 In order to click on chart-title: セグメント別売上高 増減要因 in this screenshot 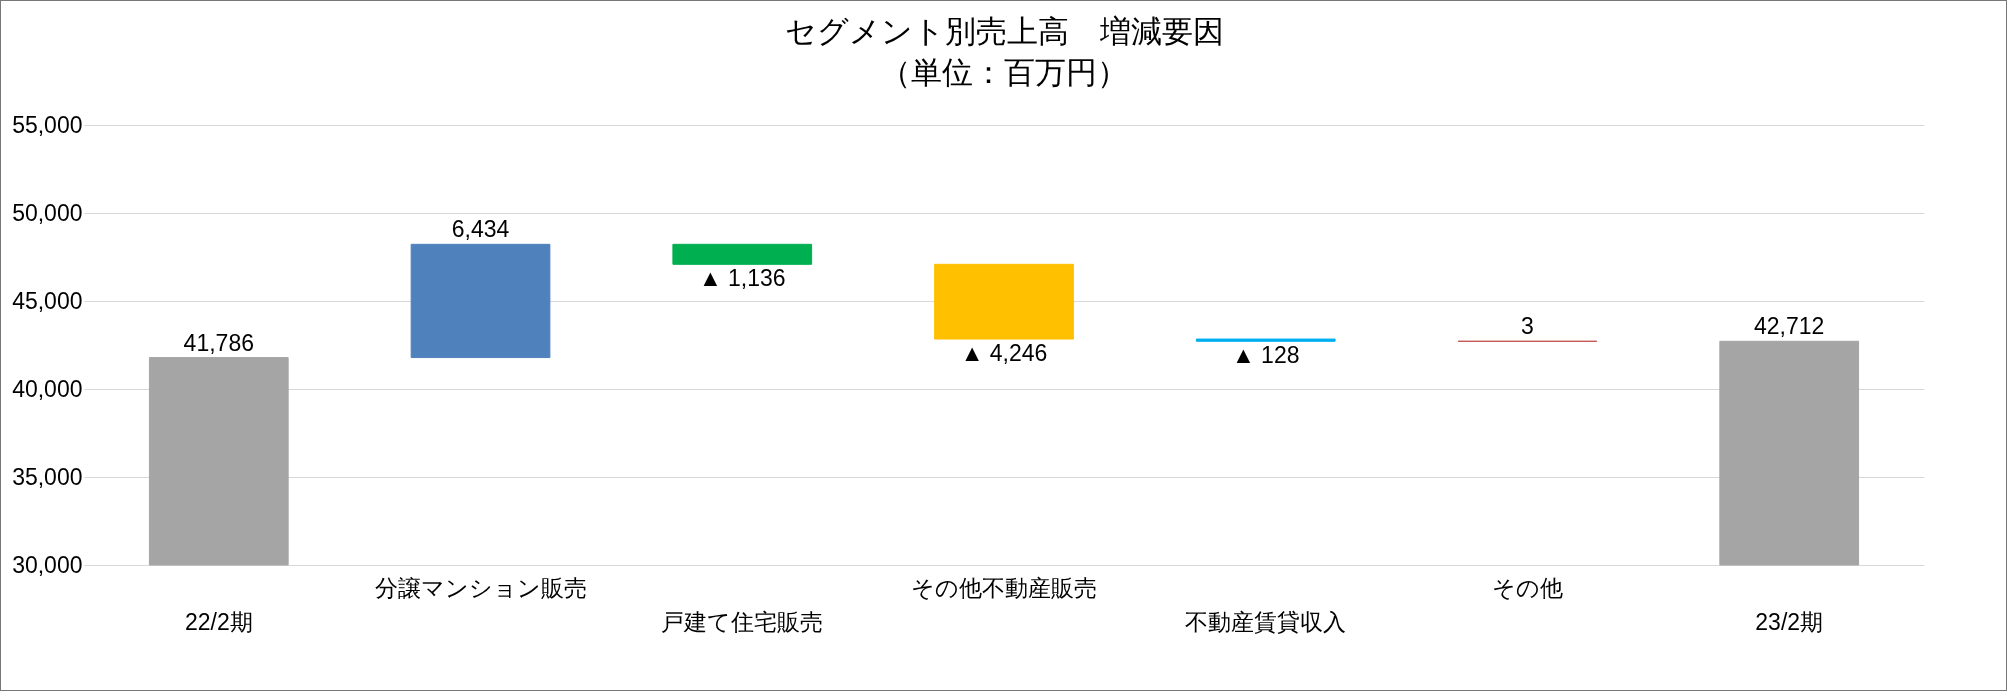, I will do `click(1004, 31)`.